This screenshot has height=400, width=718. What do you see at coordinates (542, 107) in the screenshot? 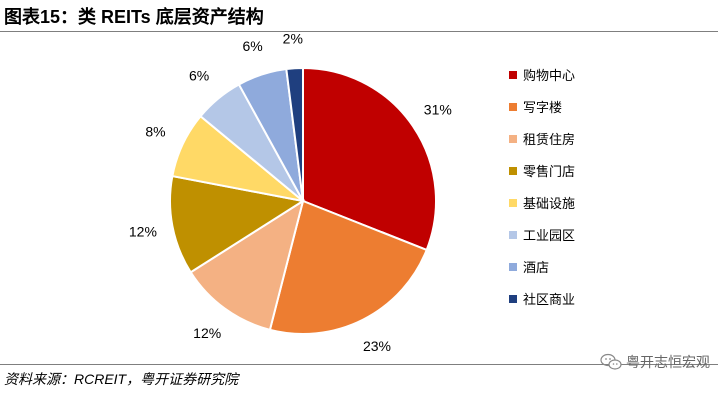
I see `legend-label: 写字楼` at bounding box center [542, 107].